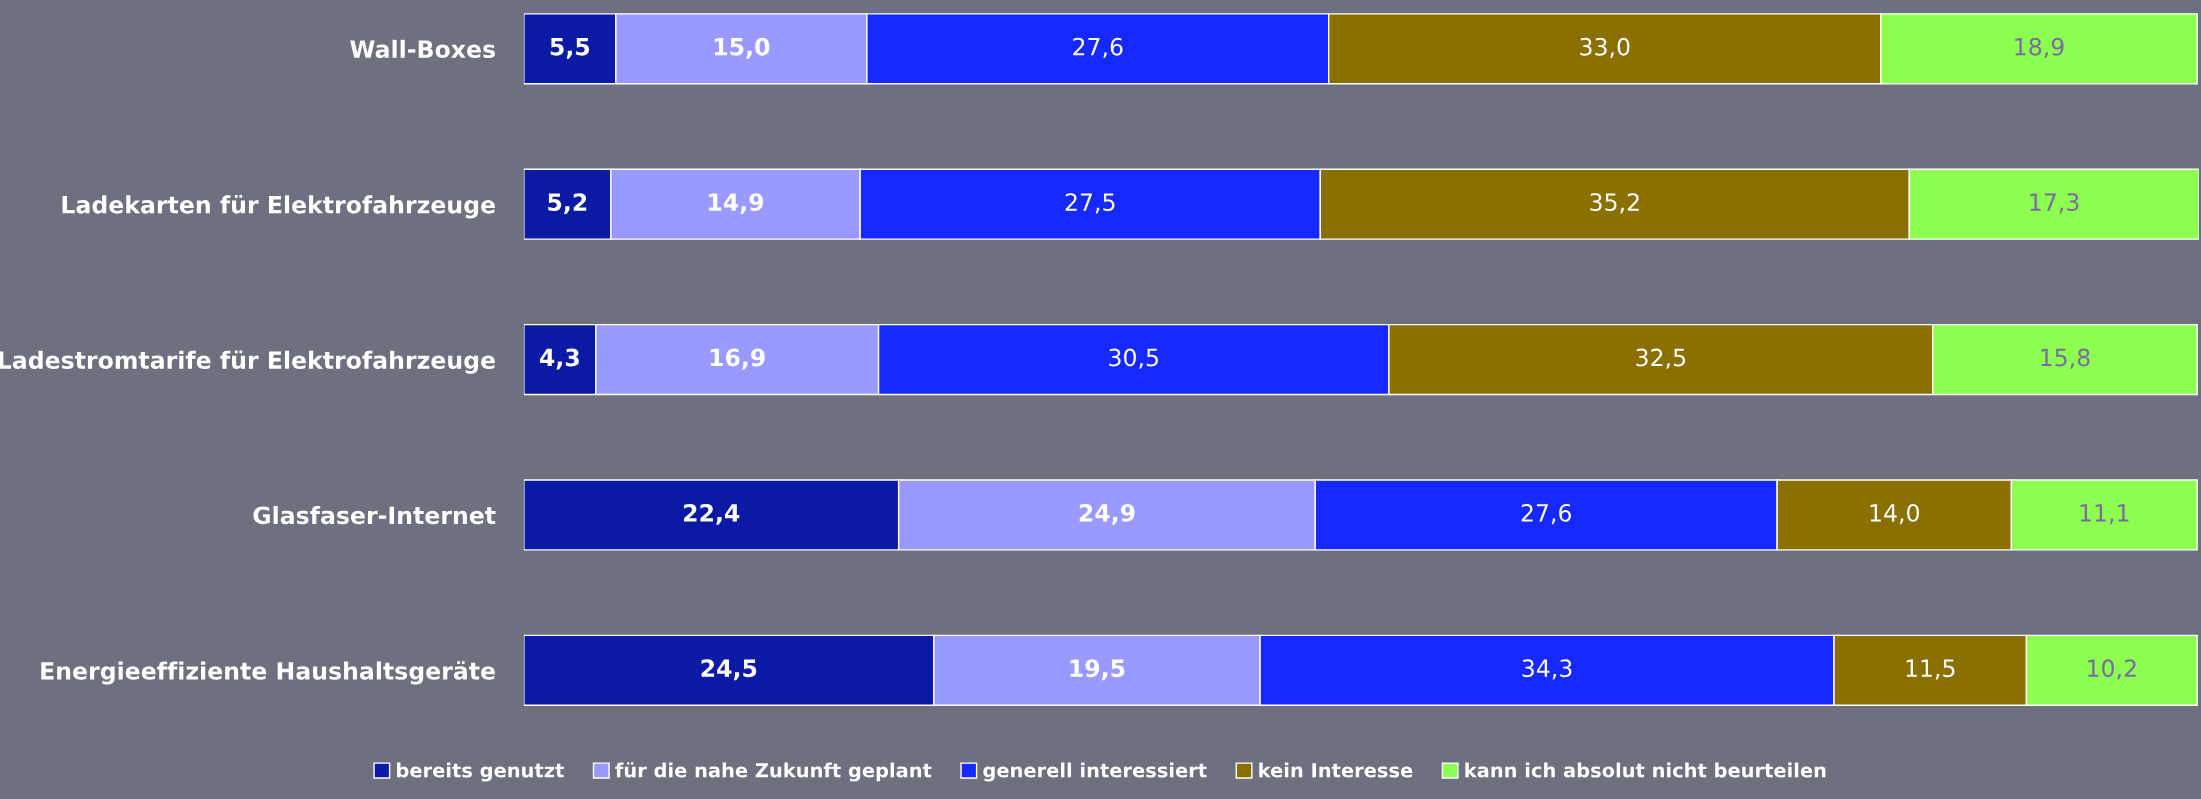 This screenshot has height=799, width=2201. I want to click on legend-label: kann ich absolut nicht beurteilen, so click(1645, 770).